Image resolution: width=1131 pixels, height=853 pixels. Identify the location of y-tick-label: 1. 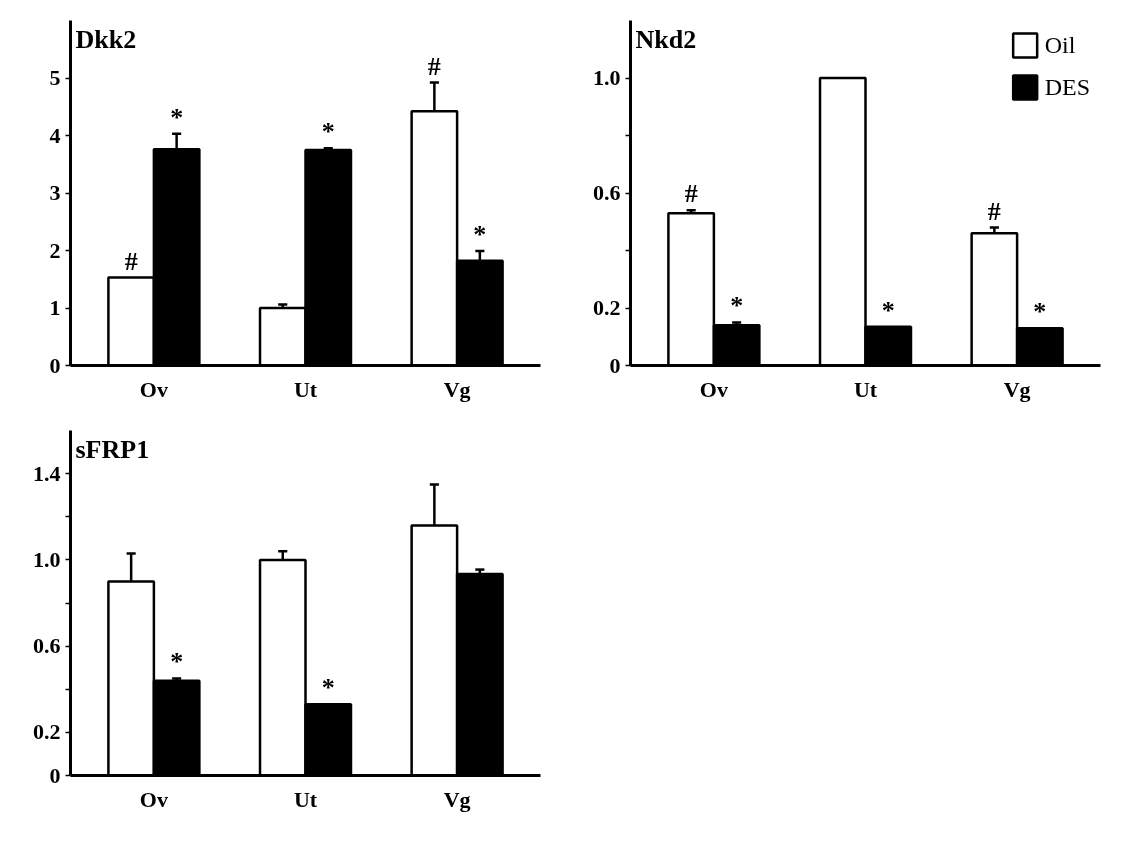
(55, 307).